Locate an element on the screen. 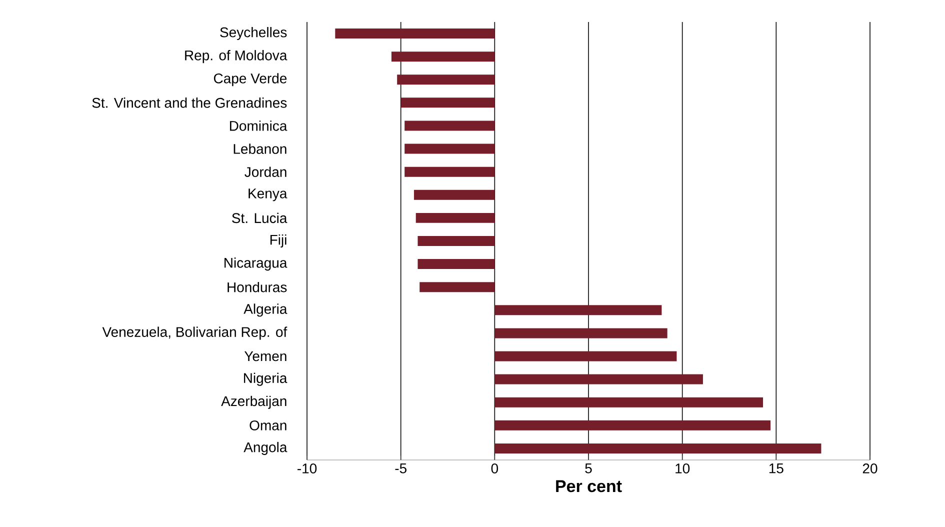 The image size is (945, 527). y-tick-label: St. Lucia is located at coordinates (260, 218).